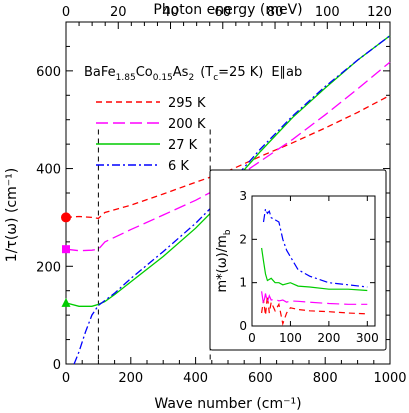 The width and height of the screenshot is (409, 413). I want to click on dc-marker-circle, so click(66, 217).